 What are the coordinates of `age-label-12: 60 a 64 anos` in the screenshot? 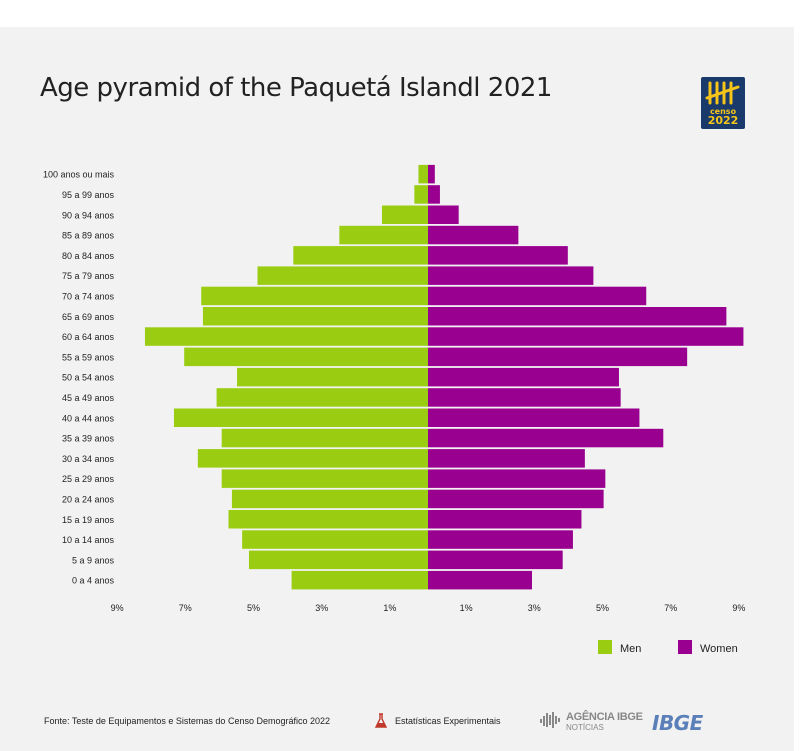 It's located at (88, 337).